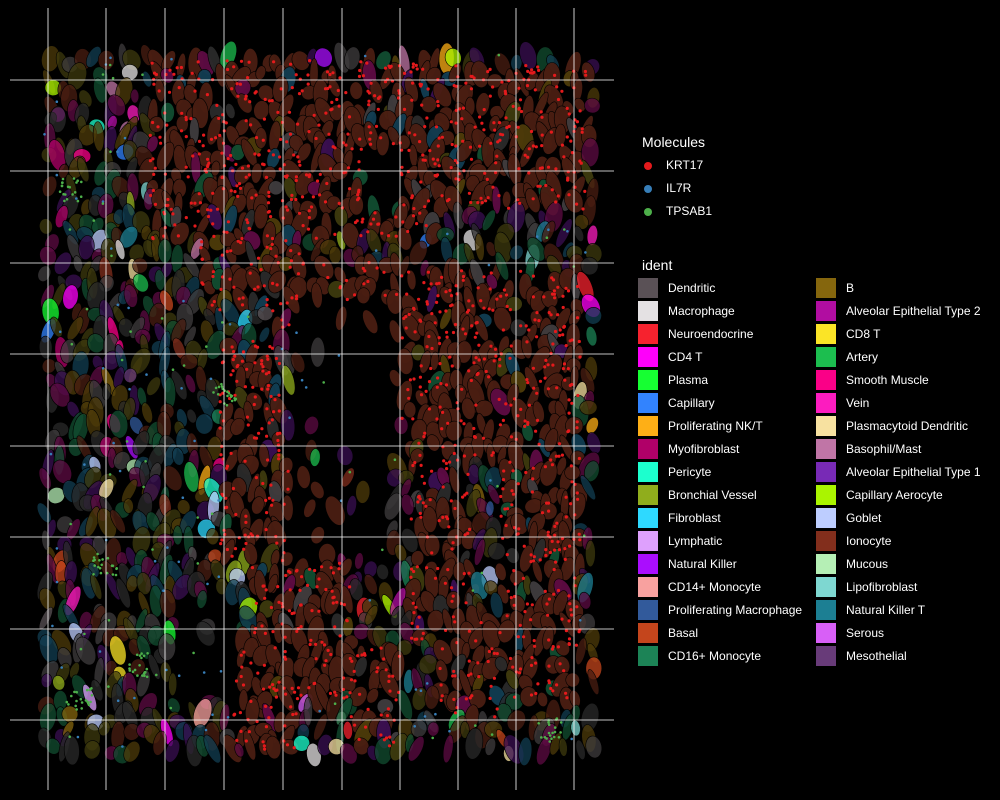  Describe the element at coordinates (850, 288) in the screenshot. I see `ident-legend-label: B` at that location.